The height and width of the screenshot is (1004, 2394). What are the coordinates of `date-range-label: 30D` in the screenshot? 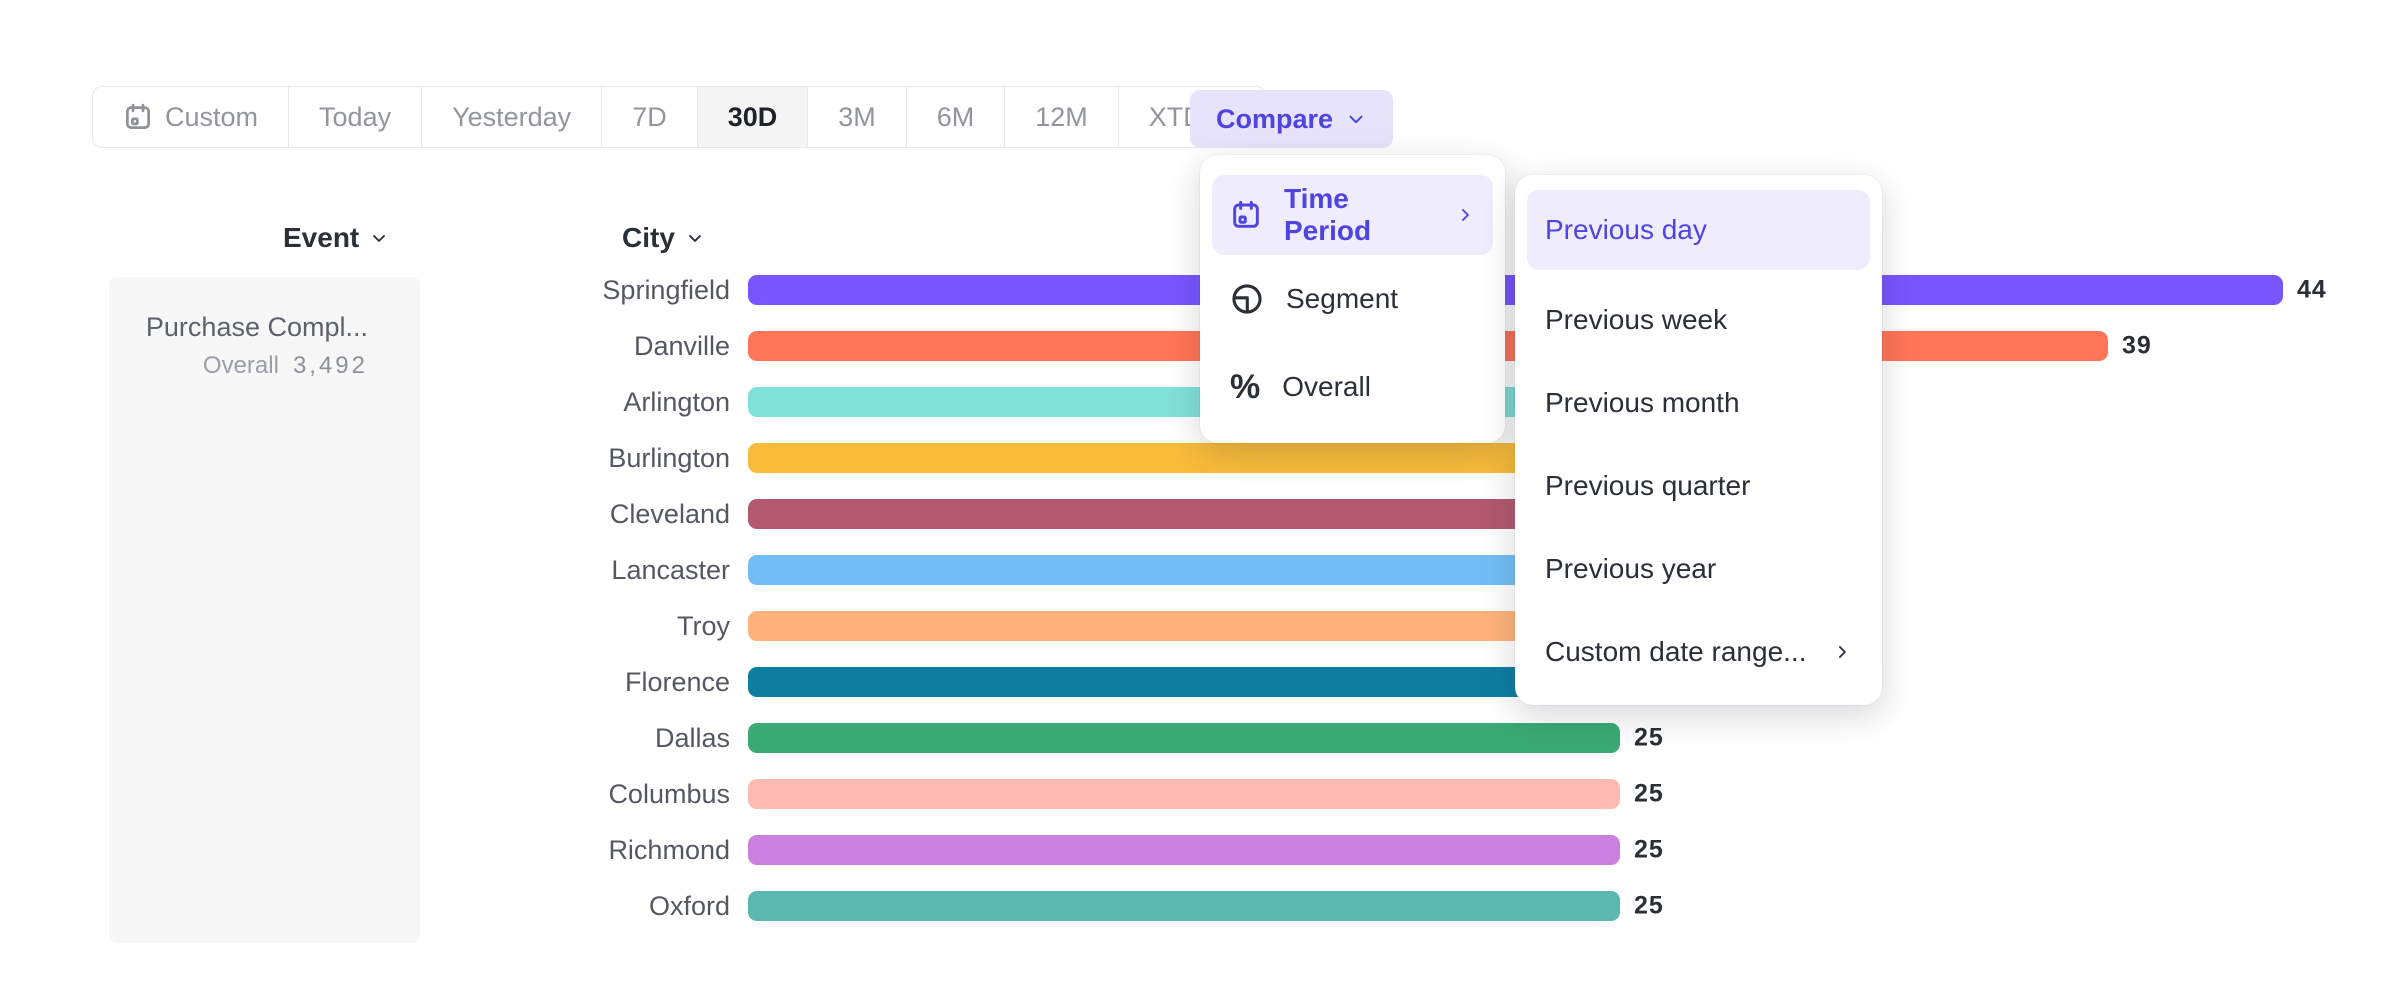 It's located at (752, 116).